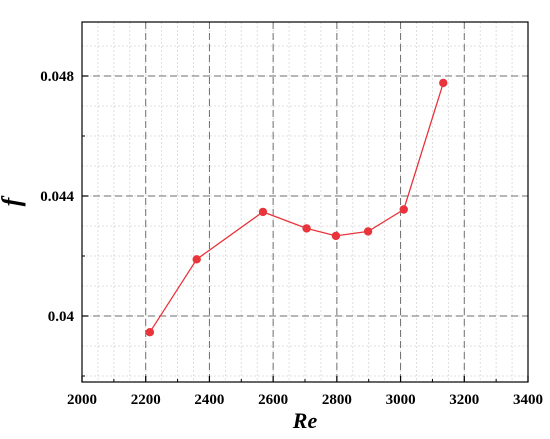  Describe the element at coordinates (464, 400) in the screenshot. I see `x-tick-label: 3200` at that location.